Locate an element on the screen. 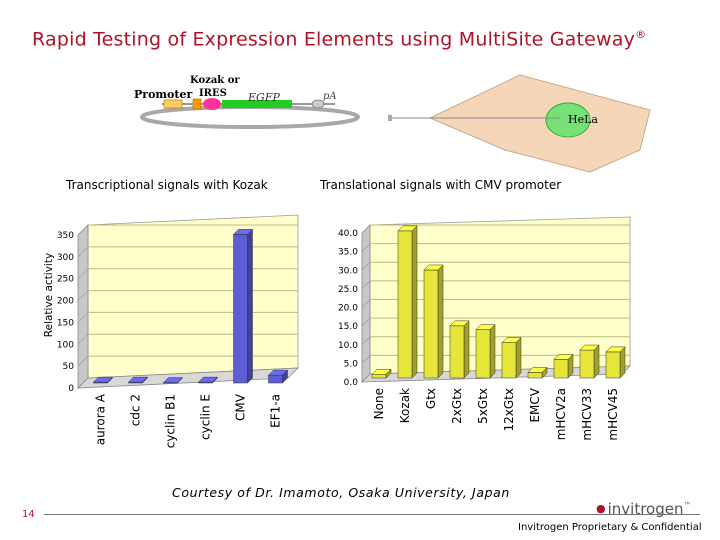  egfp-label: EGFP is located at coordinates (264, 97).